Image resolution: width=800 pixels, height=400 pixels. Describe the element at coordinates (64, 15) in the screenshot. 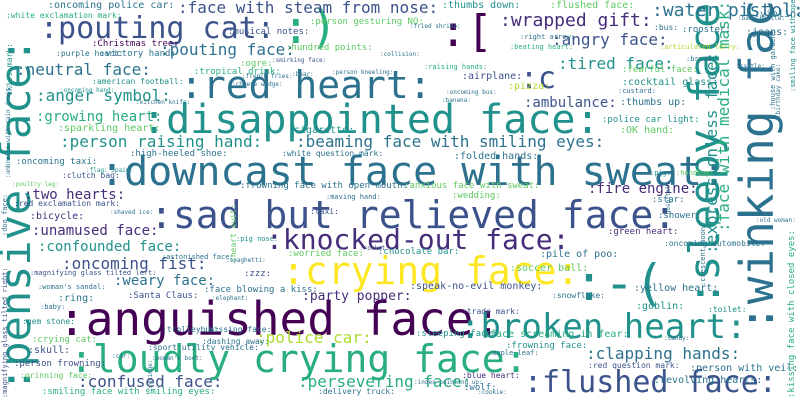

I see `cloud-word: :white exclamation mark:` at that location.